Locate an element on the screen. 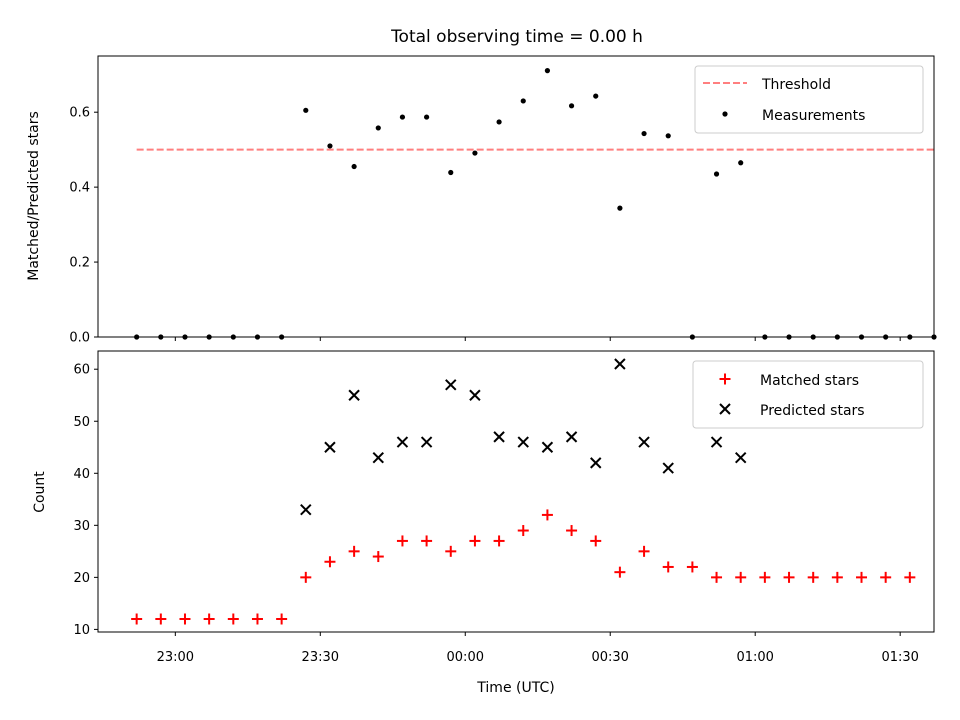 The height and width of the screenshot is (720, 960). count-legend: Matched stars Predicted stars is located at coordinates (808, 394).